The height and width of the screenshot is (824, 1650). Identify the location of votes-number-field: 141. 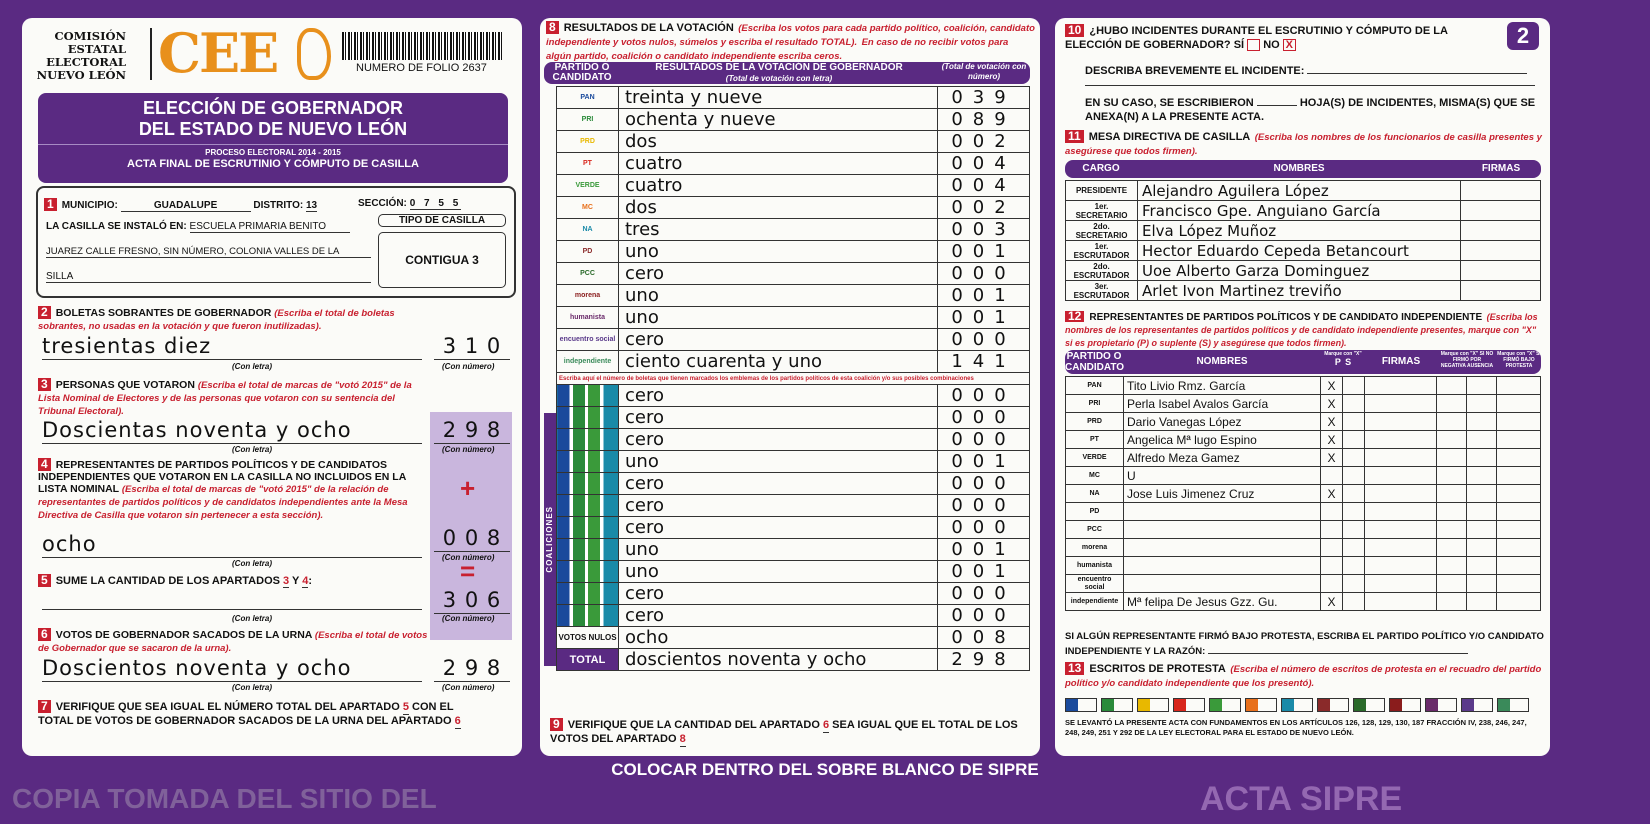
(983, 361).